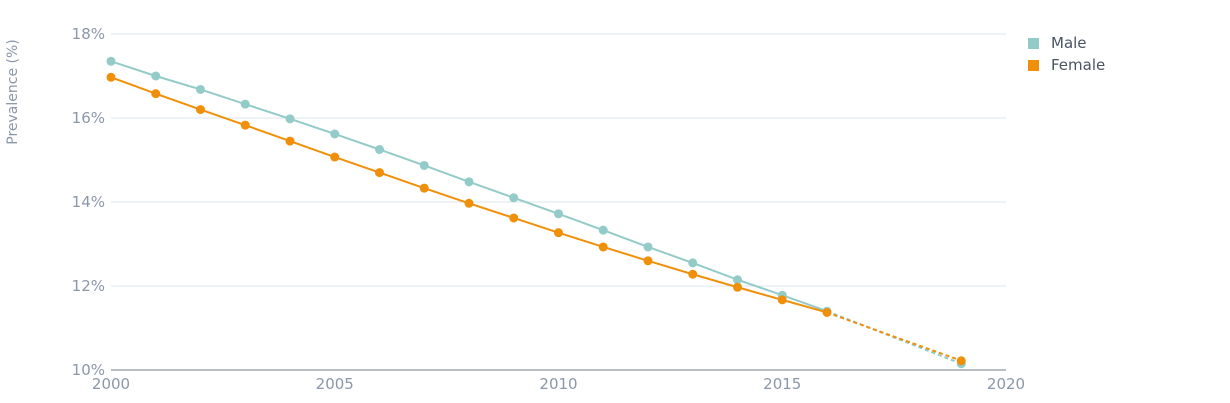  Describe the element at coordinates (1078, 65) in the screenshot. I see `legend-label-female: Female` at that location.